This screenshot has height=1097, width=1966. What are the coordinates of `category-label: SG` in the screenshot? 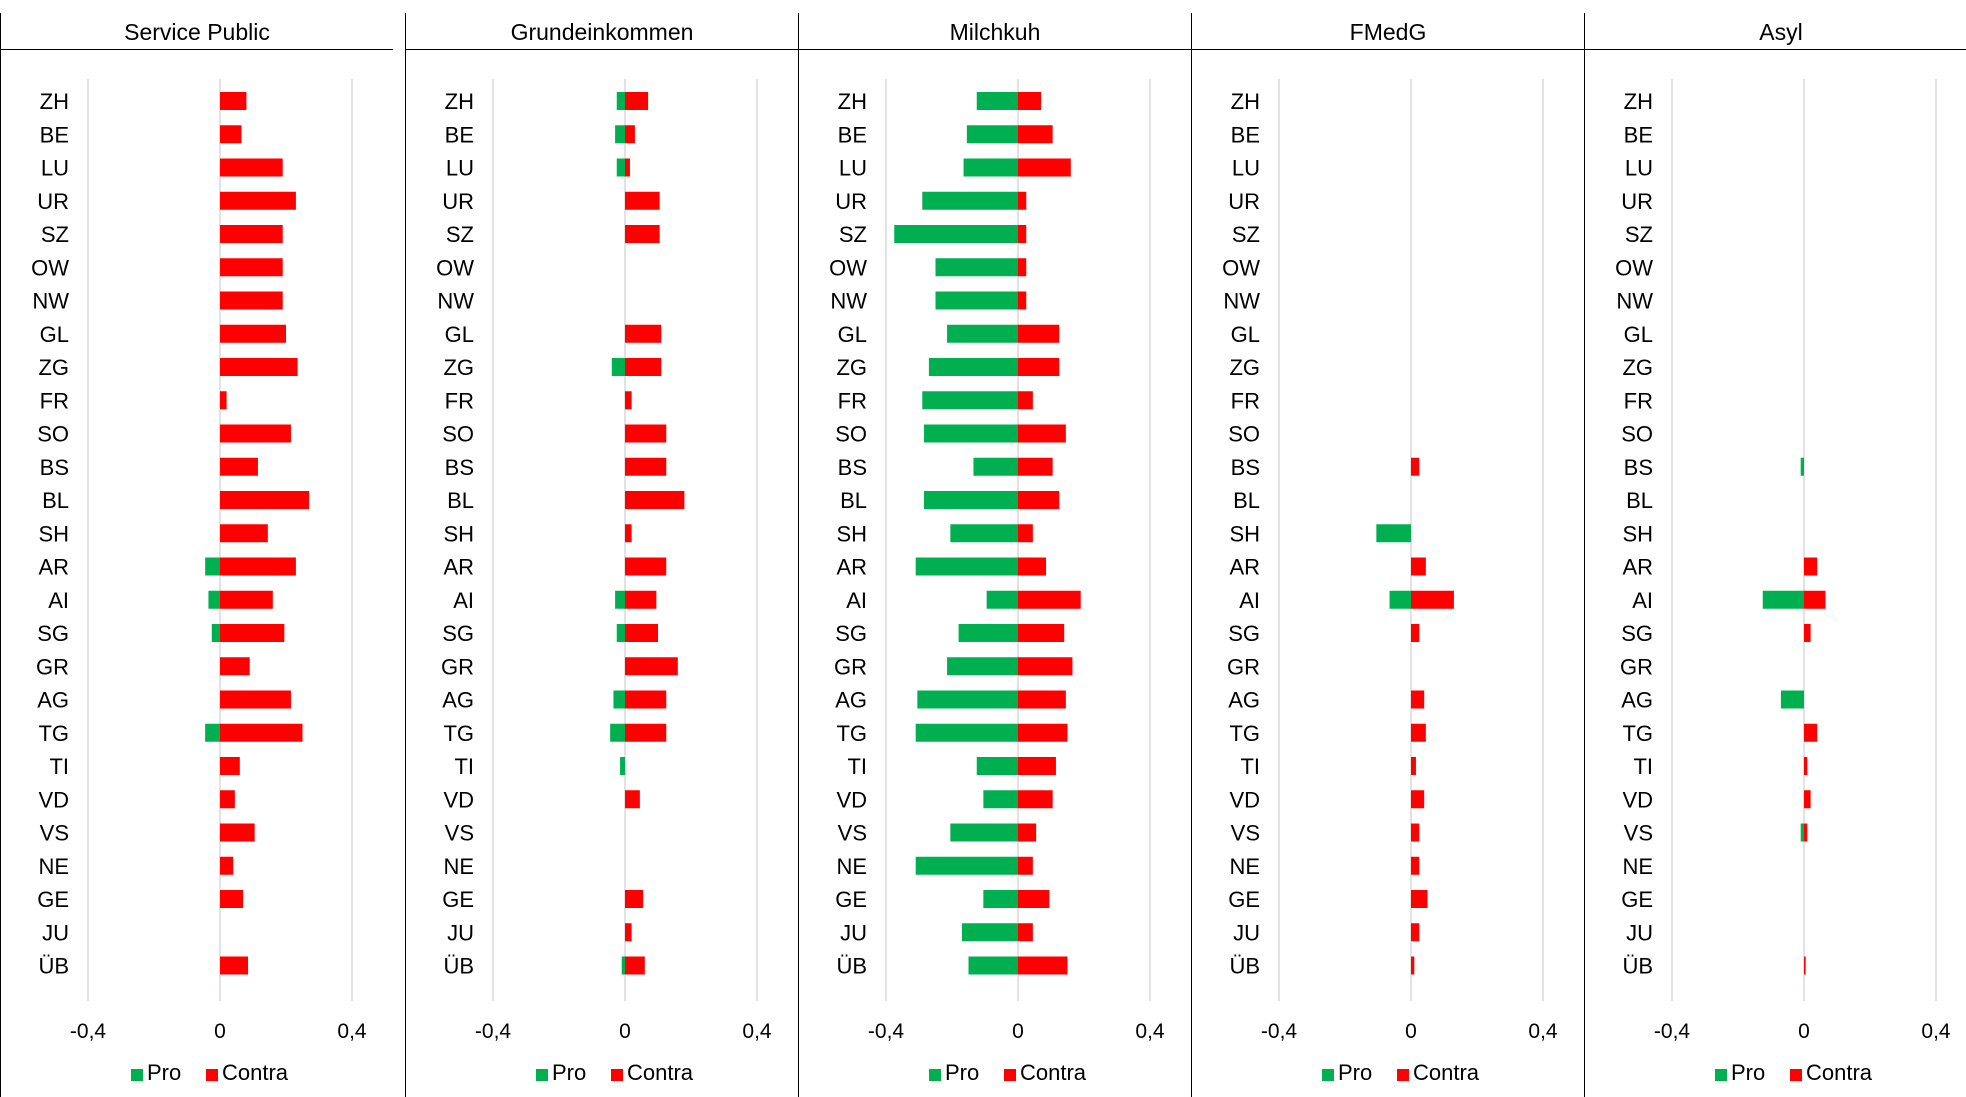 It's located at (53, 633).